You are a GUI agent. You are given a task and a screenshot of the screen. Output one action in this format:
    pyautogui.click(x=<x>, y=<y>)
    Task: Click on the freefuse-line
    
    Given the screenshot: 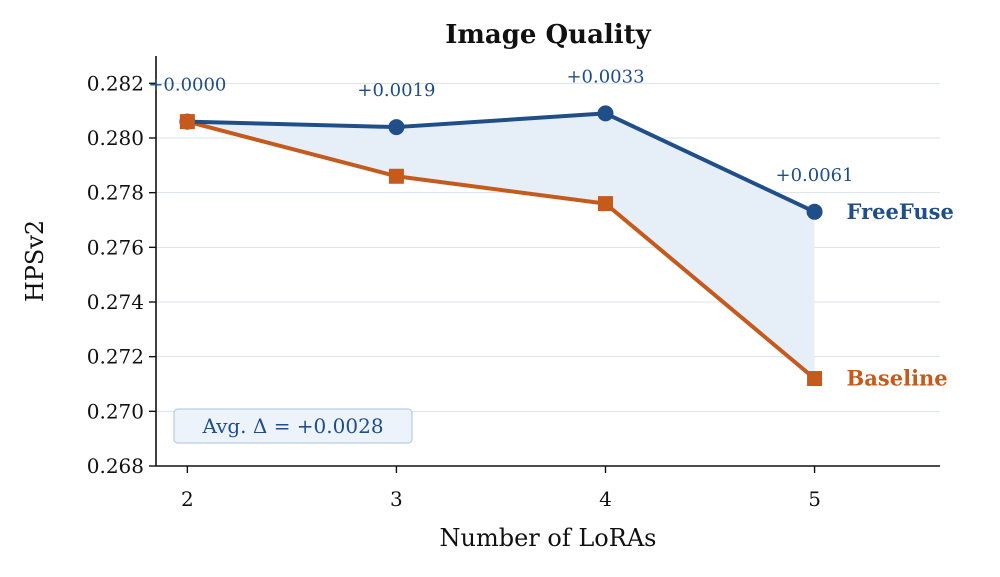 What is the action you would take?
    pyautogui.click(x=501, y=162)
    